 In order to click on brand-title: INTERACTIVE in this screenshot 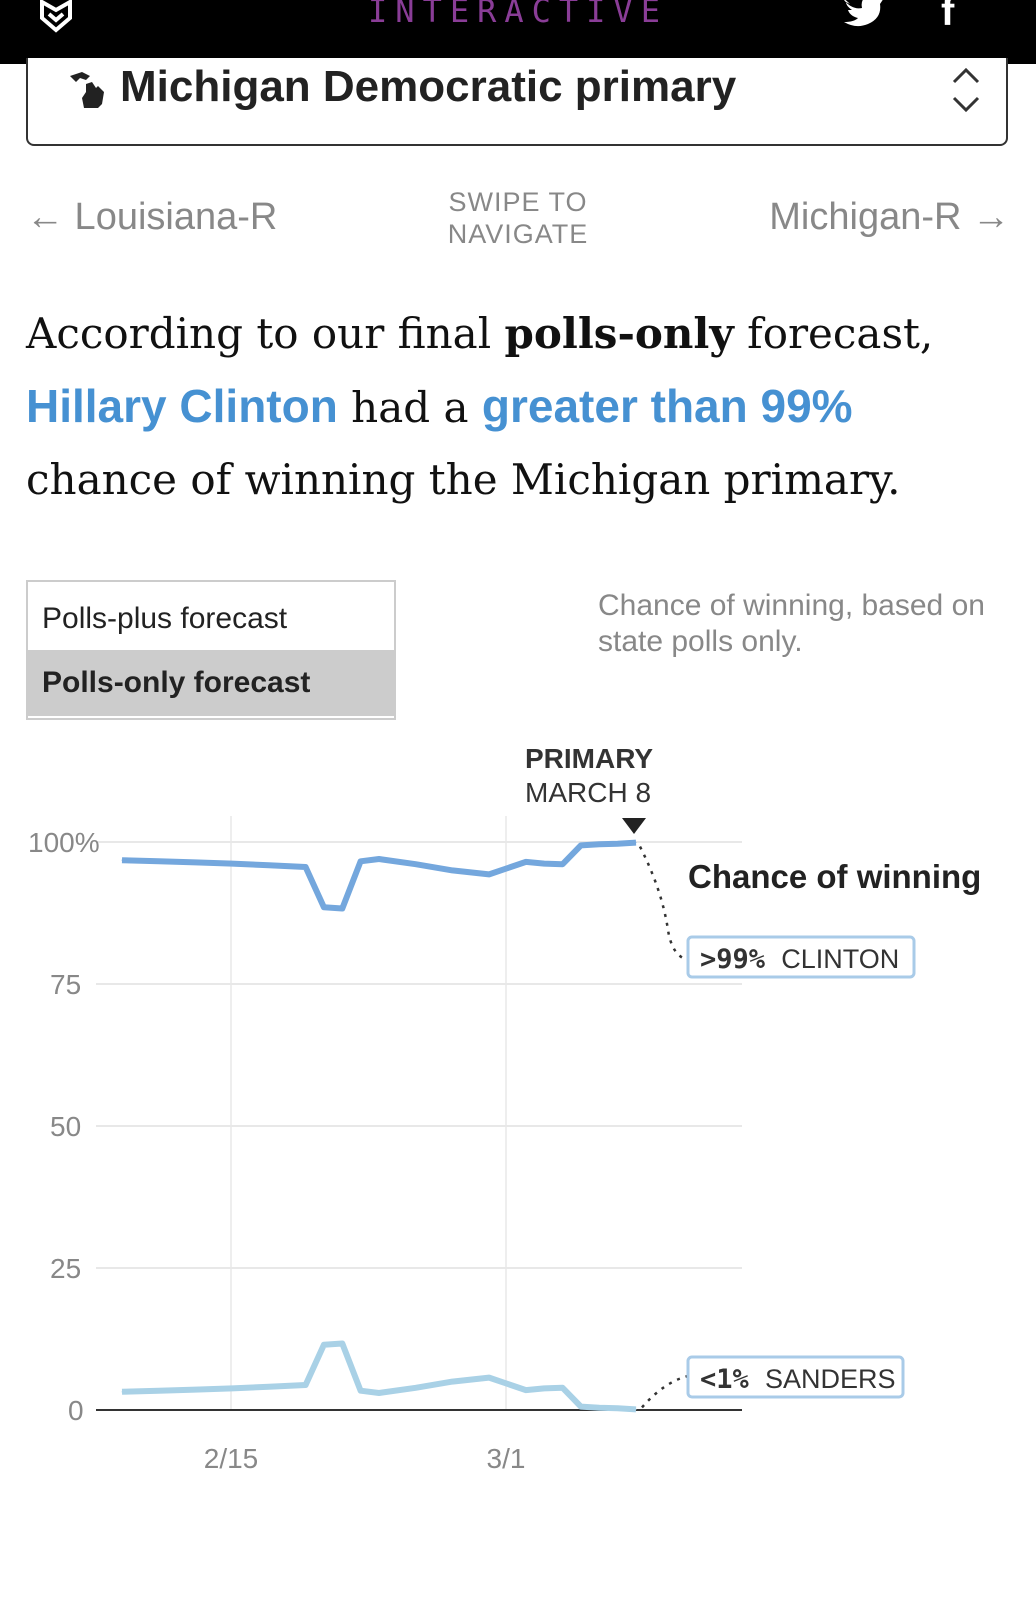, I will do `click(518, 15)`.